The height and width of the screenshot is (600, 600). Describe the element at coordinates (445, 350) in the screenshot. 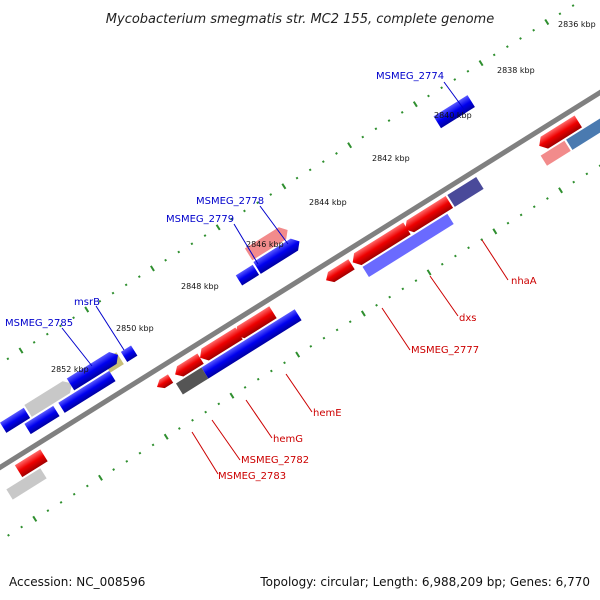

I see `label-msmeg-2777: MSMEG_2777` at that location.